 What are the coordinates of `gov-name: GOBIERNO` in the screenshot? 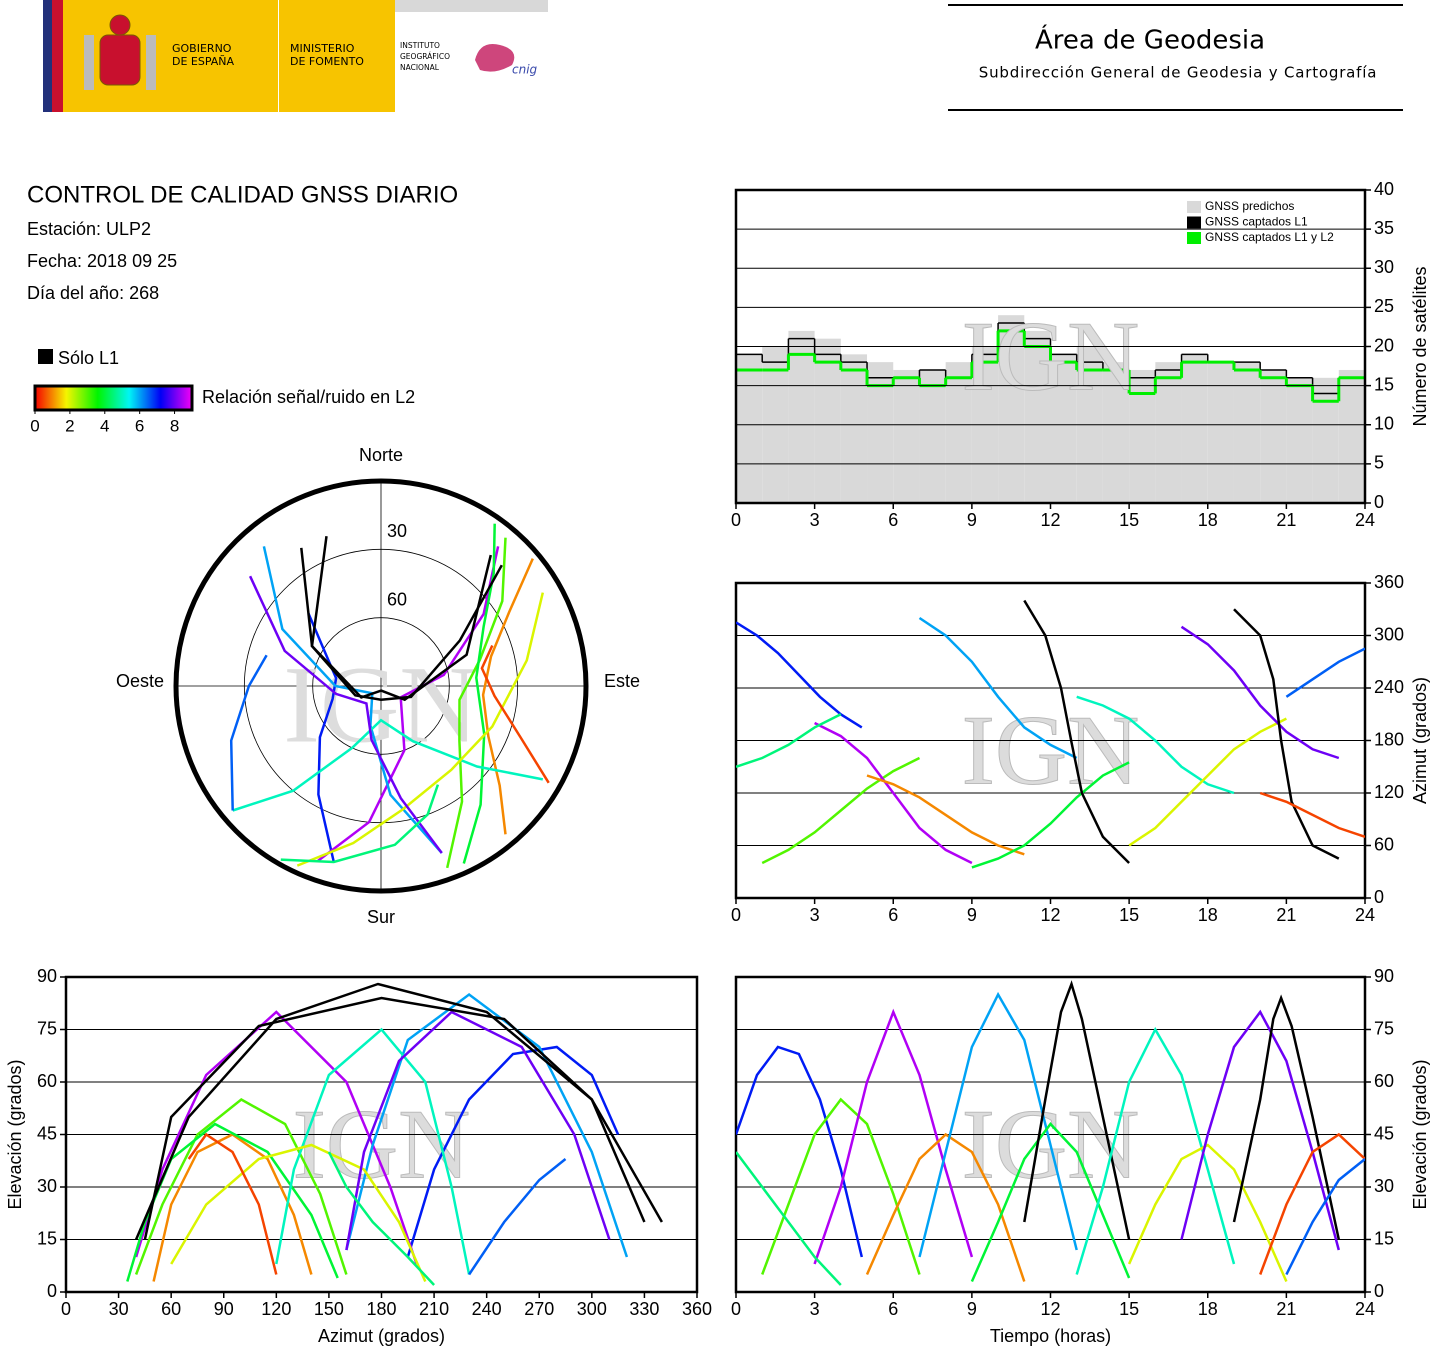 It's located at (202, 48).